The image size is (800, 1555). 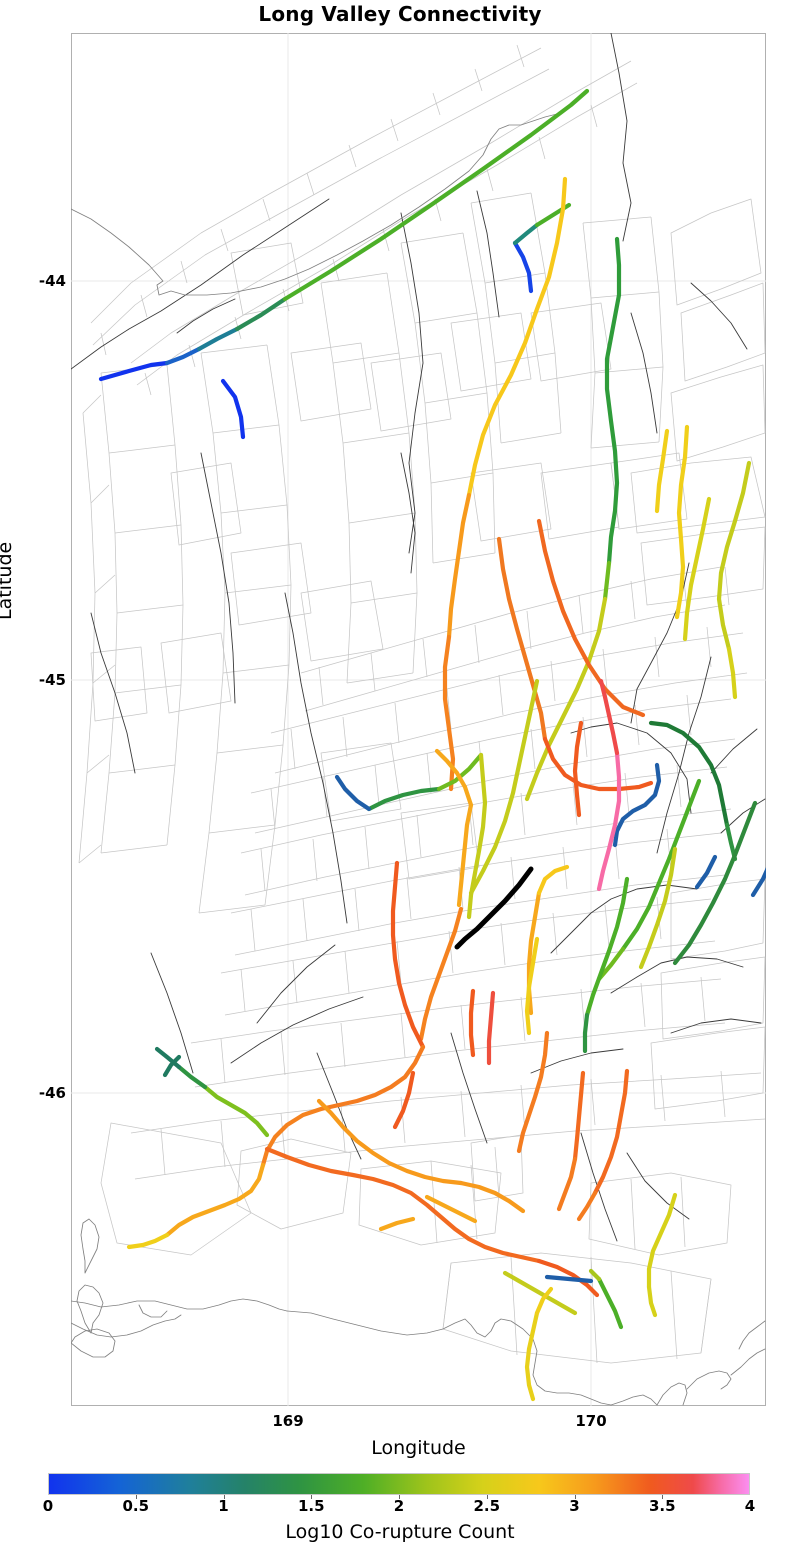 What do you see at coordinates (418, 1448) in the screenshot?
I see `x-axis-label: Longitude` at bounding box center [418, 1448].